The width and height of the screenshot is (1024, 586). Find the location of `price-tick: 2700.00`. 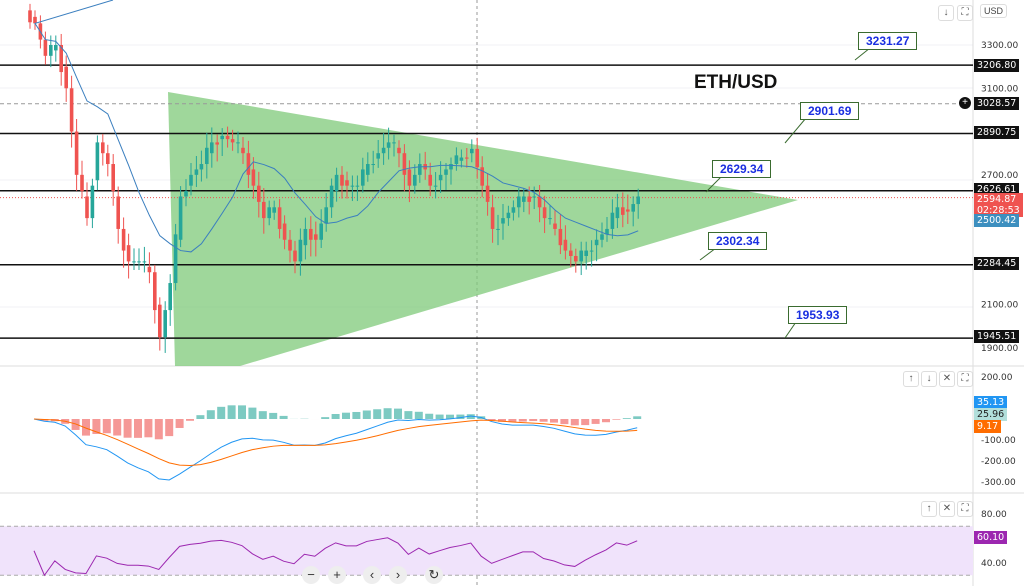

price-tick: 2700.00 is located at coordinates (999, 176).